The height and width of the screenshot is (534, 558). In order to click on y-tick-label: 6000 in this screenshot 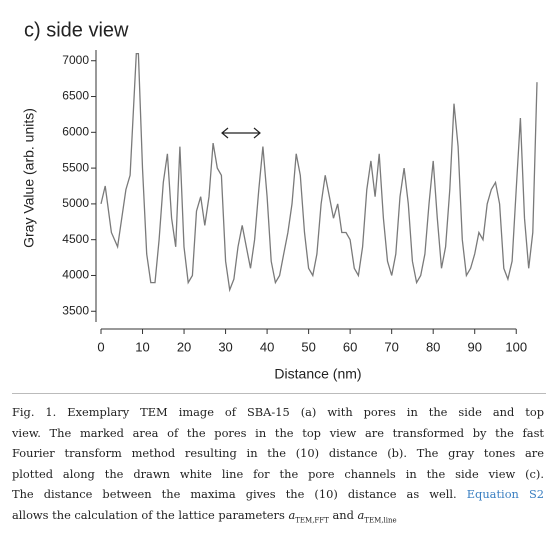, I will do `click(75, 131)`.